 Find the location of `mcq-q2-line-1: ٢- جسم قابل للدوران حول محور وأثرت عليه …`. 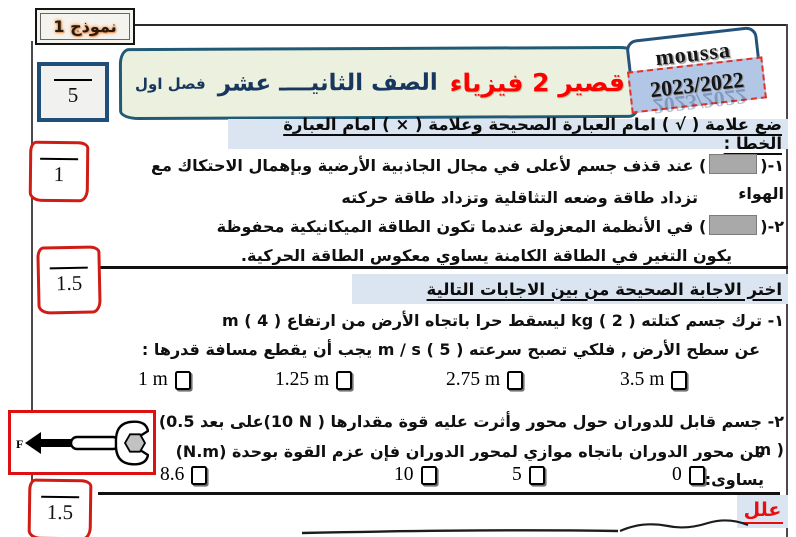

mcq-q2-line-1: ٢- جسم قابل للدوران حول محور وأثرت عليه … is located at coordinates (471, 435).